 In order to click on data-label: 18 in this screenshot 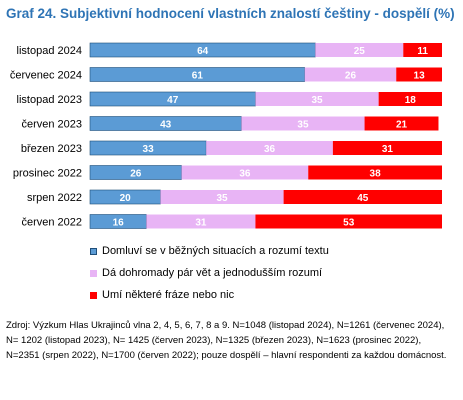, I will do `click(411, 100)`.